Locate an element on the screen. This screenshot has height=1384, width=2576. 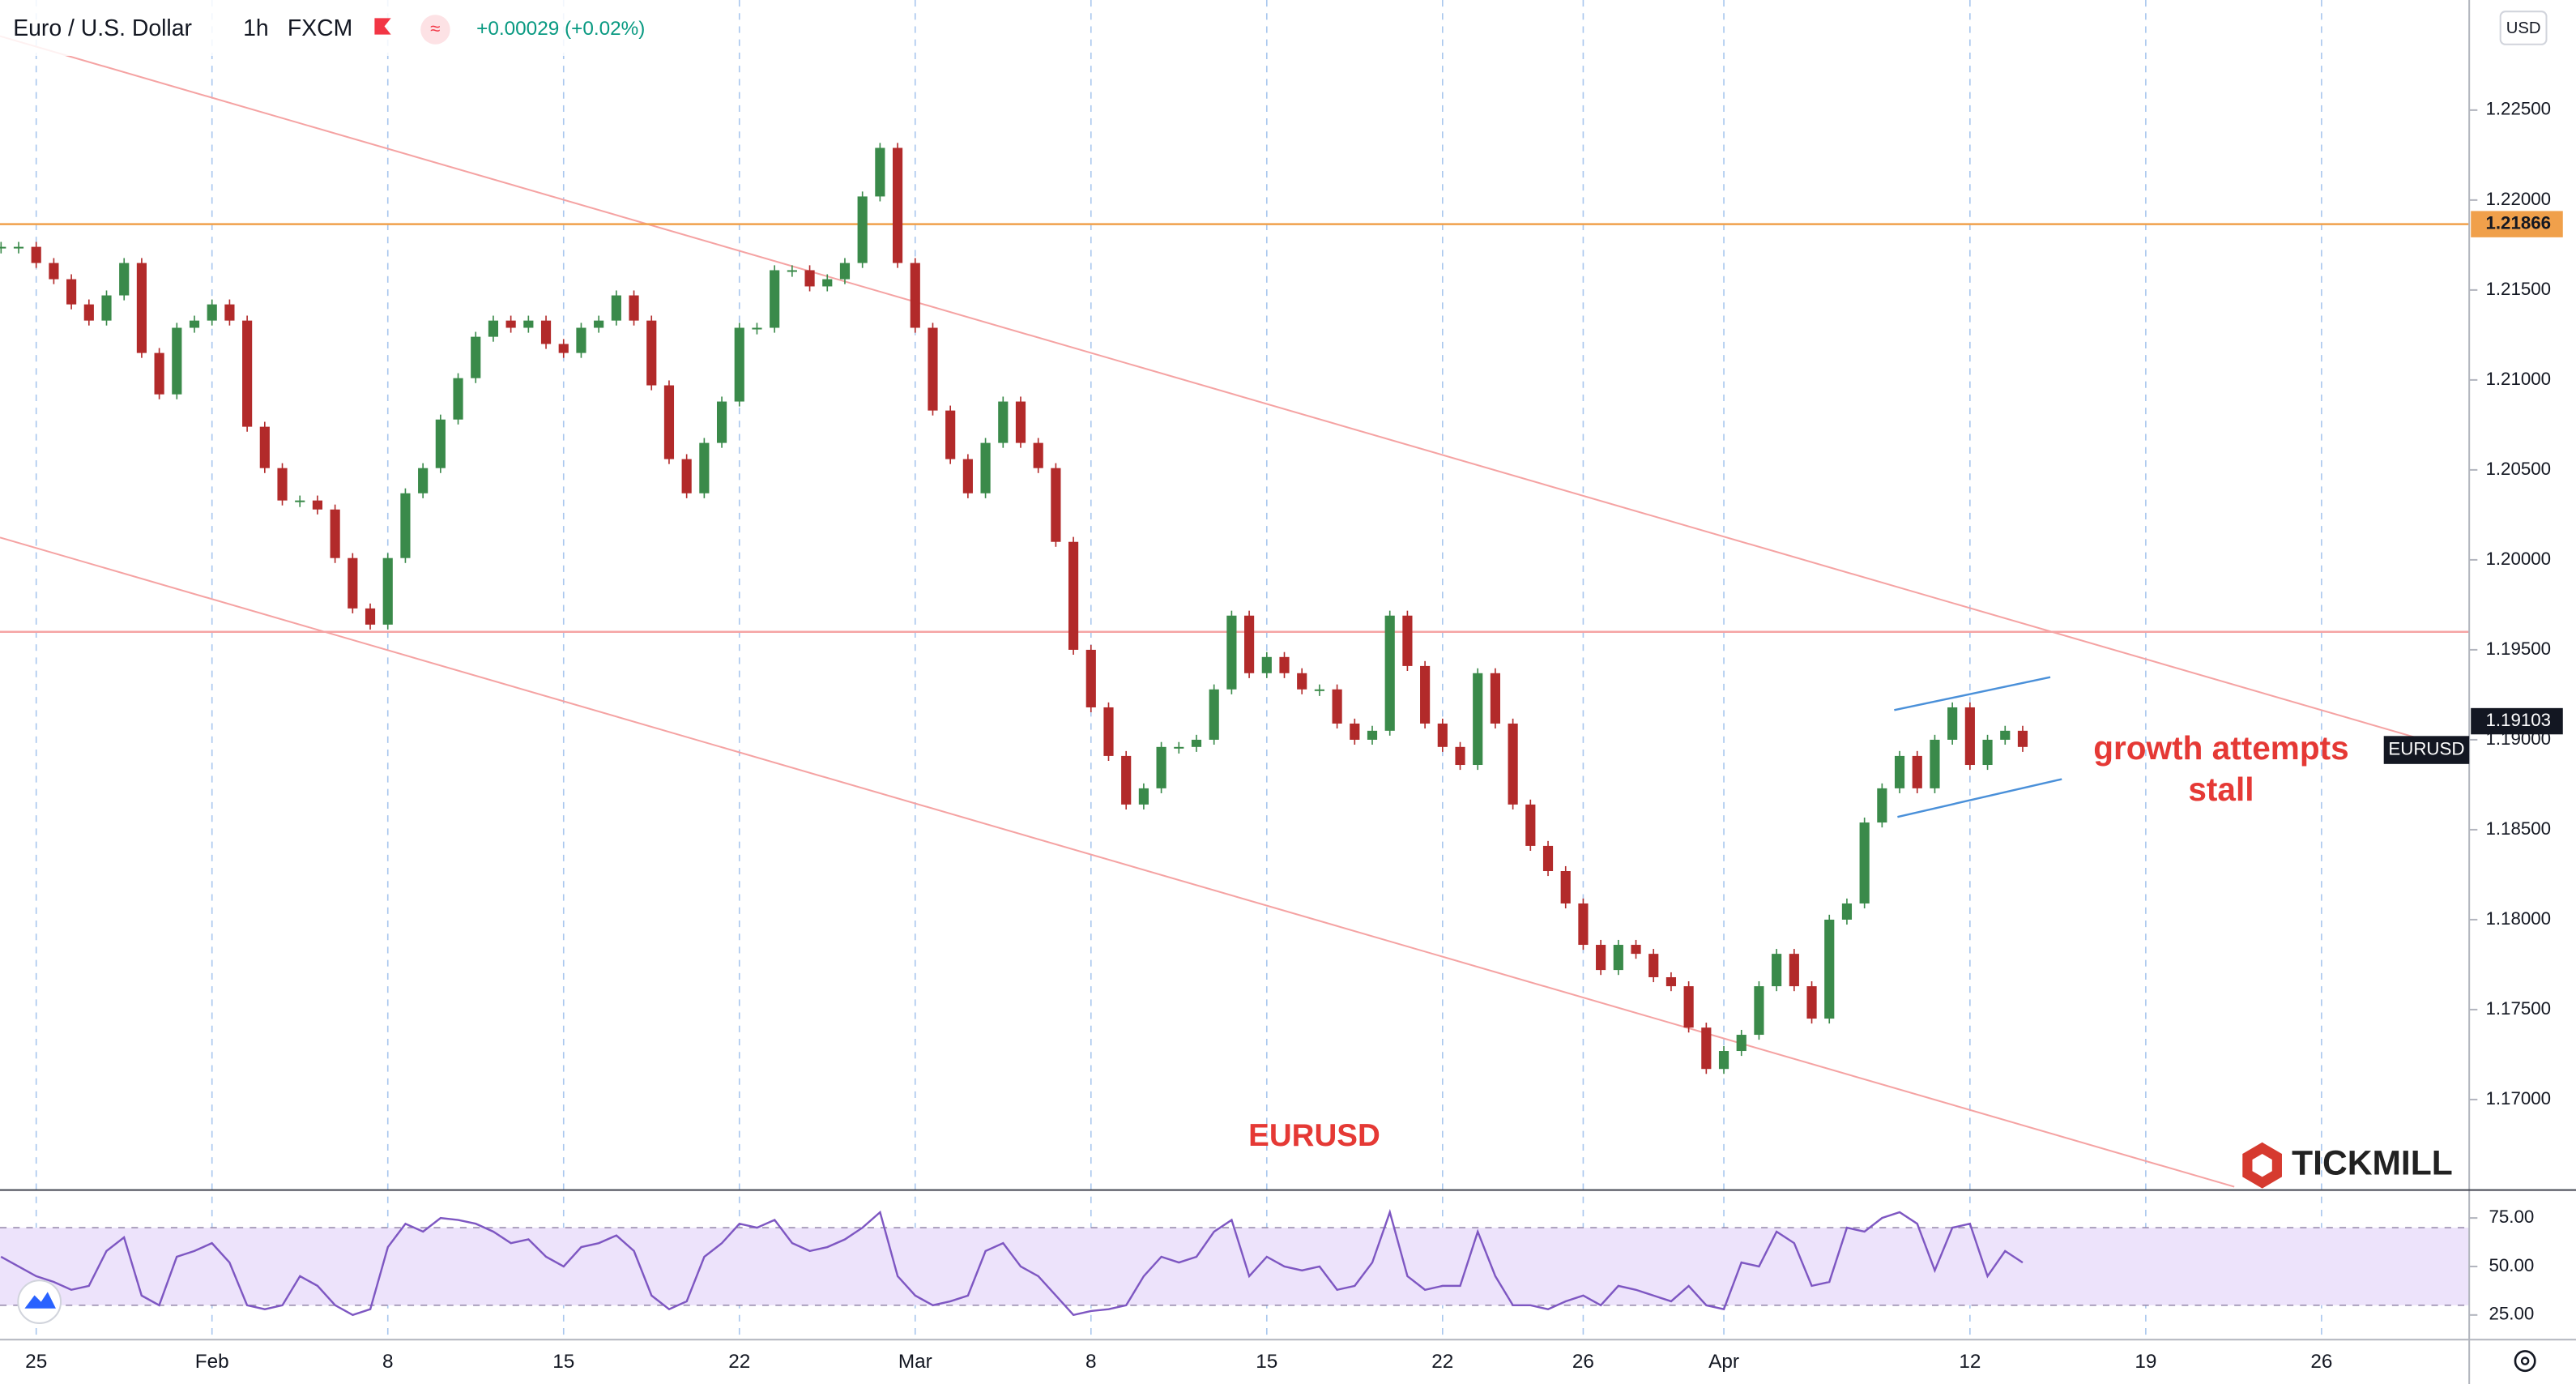
rsi-band is located at coordinates (1235, 1266).